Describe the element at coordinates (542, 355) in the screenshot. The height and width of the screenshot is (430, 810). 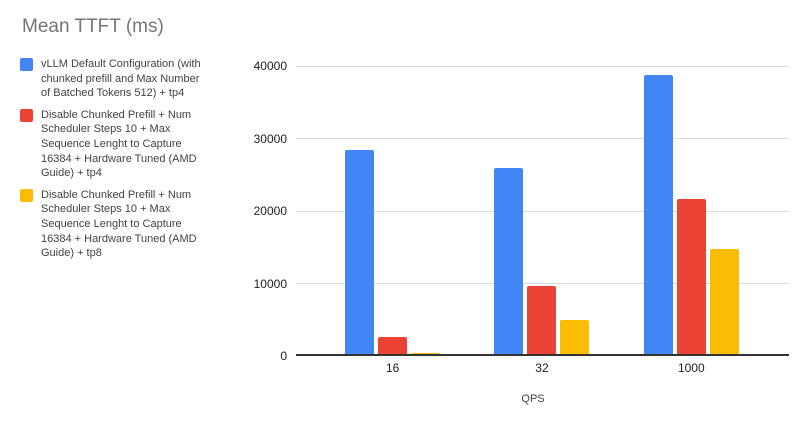
I see `x-axis-line` at that location.